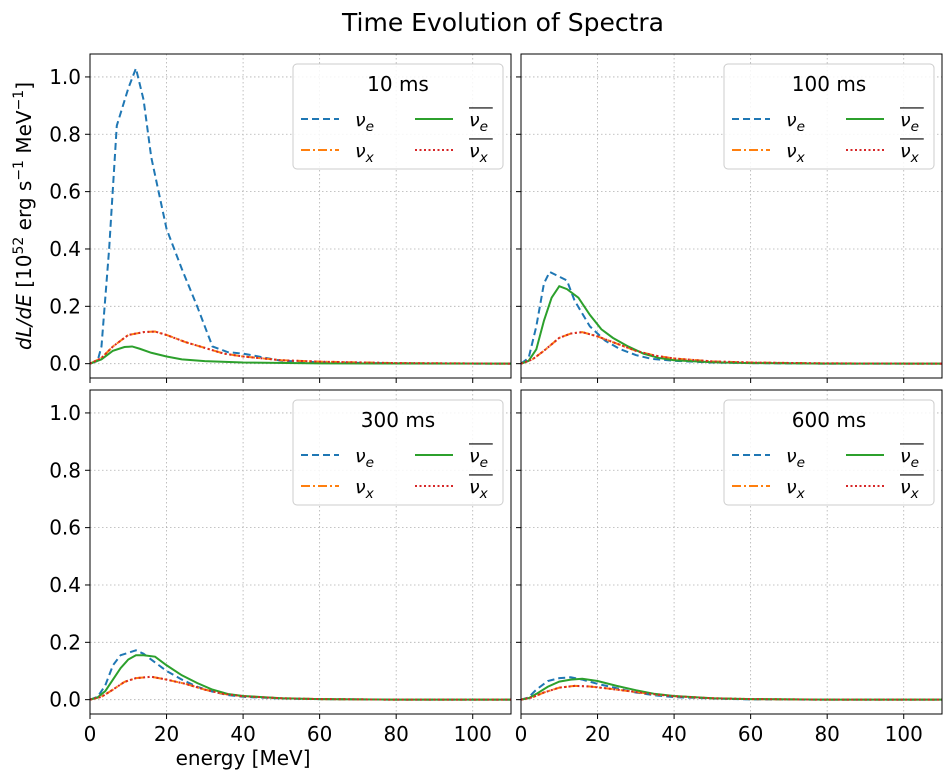  I want to click on legend: 600 ms νe νx νe νx, so click(829, 452).